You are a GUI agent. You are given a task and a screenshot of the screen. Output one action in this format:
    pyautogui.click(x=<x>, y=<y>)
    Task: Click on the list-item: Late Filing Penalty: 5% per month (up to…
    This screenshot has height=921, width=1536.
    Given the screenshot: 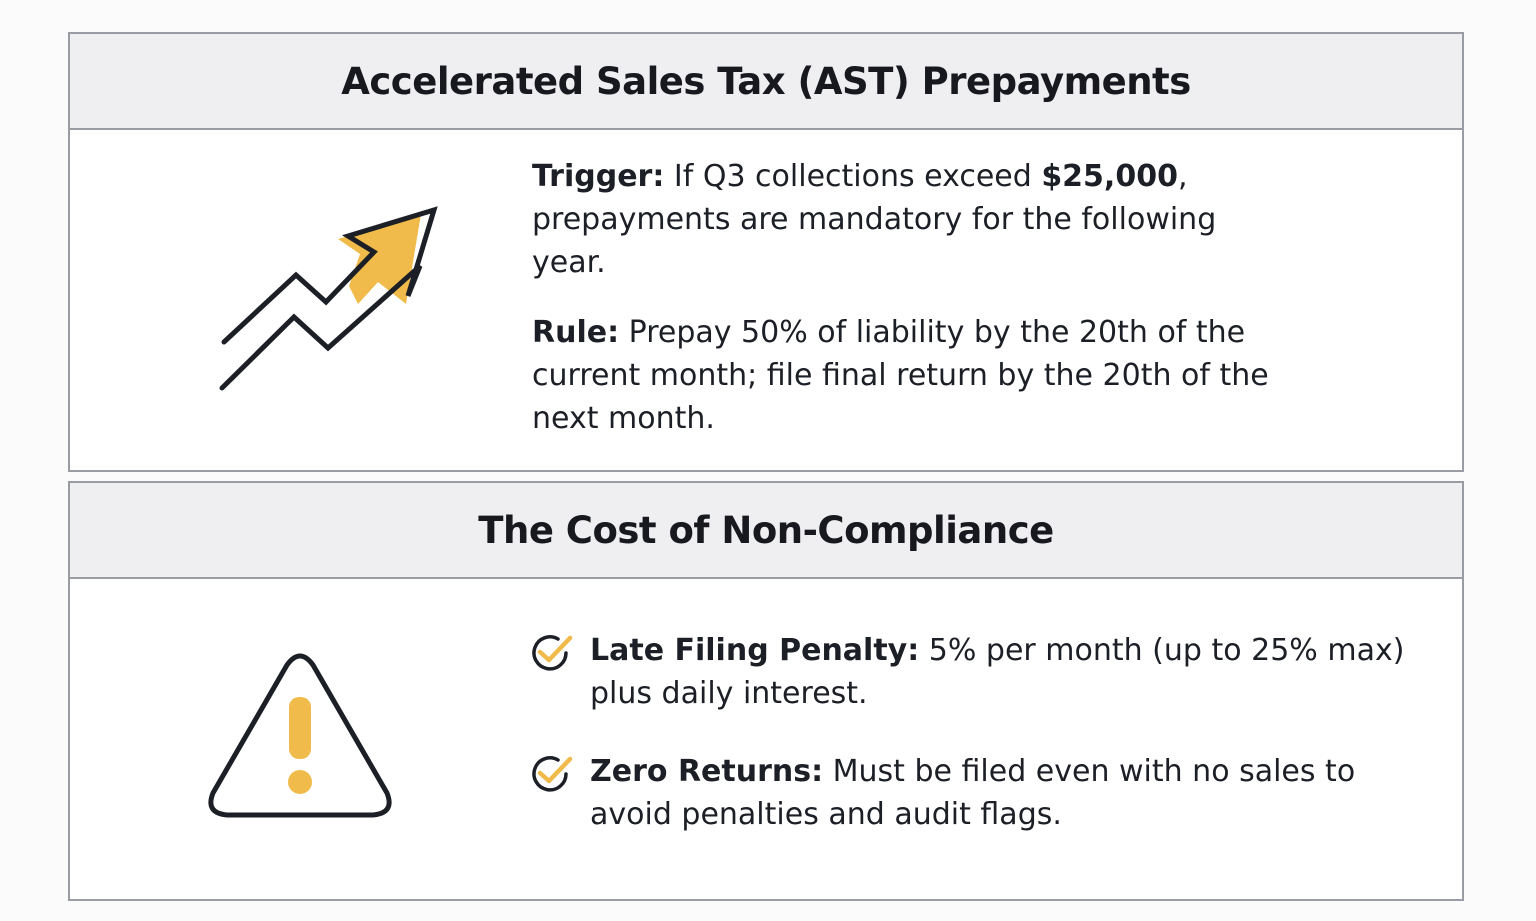 What is the action you would take?
    pyautogui.click(x=980, y=672)
    